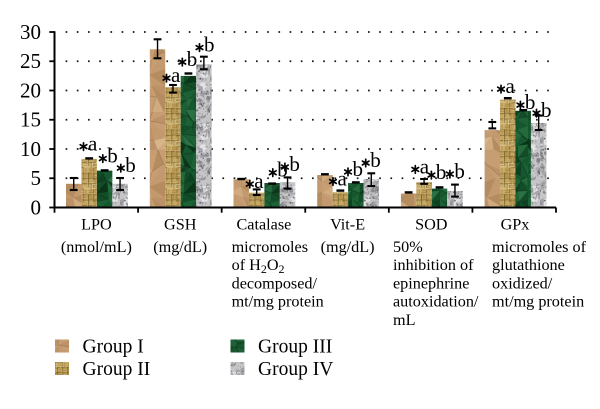  What do you see at coordinates (295, 347) in the screenshot?
I see `svg-text: Group III` at bounding box center [295, 347].